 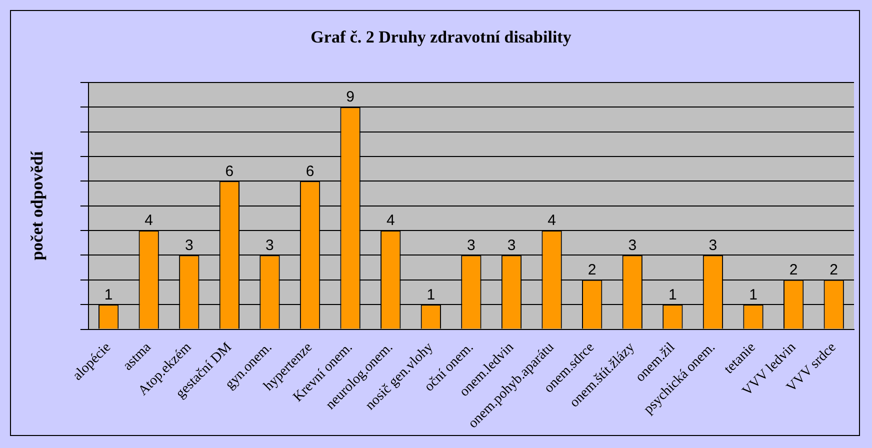 What do you see at coordinates (350, 97) in the screenshot?
I see `data-label: 9` at bounding box center [350, 97].